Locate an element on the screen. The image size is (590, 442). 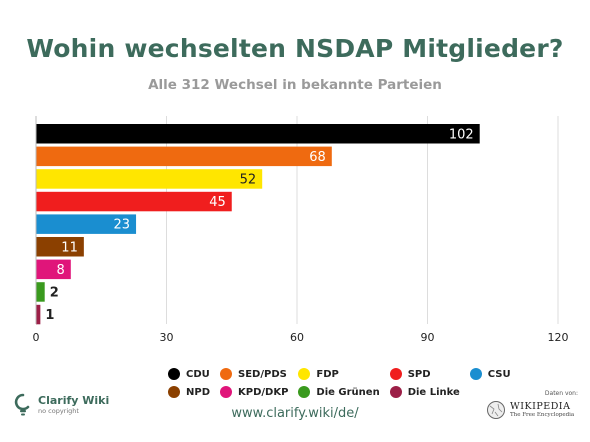
bar-value-label: 8 is located at coordinates (61, 270).